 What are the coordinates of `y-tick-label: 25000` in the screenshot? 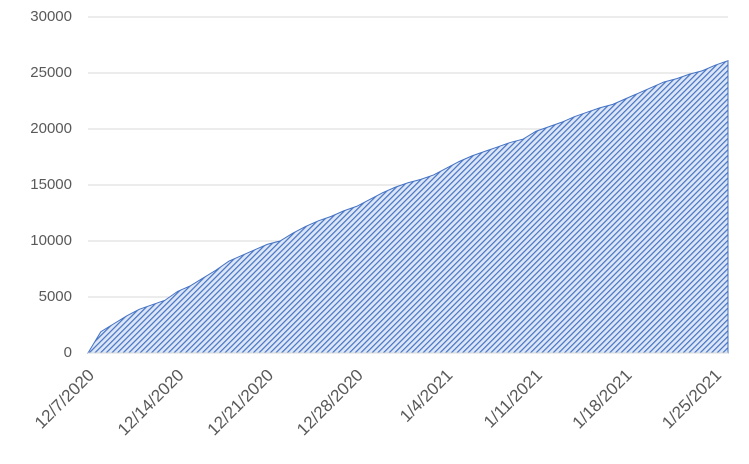 It's located at (51, 72).